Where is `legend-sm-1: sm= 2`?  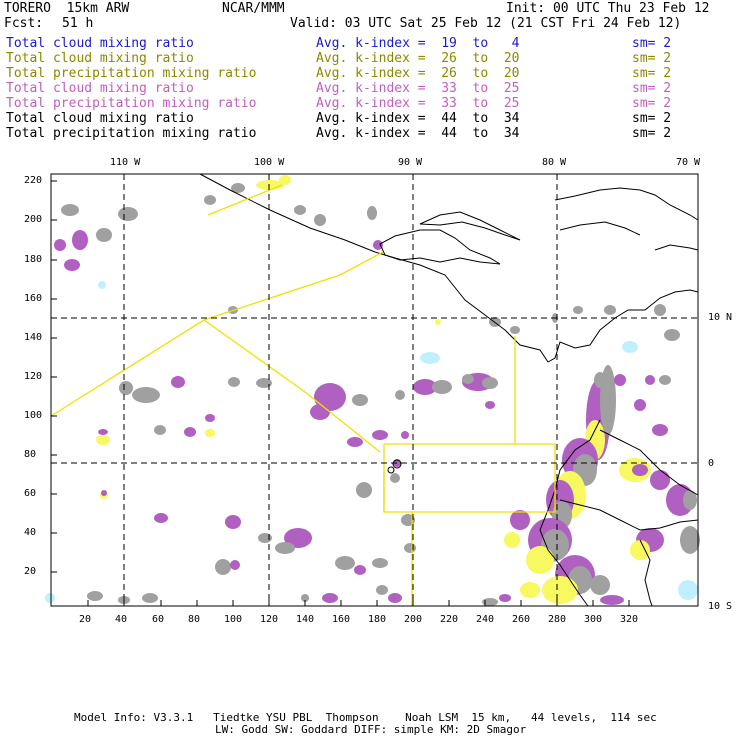
legend-sm-1: sm= 2 is located at coordinates (652, 58).